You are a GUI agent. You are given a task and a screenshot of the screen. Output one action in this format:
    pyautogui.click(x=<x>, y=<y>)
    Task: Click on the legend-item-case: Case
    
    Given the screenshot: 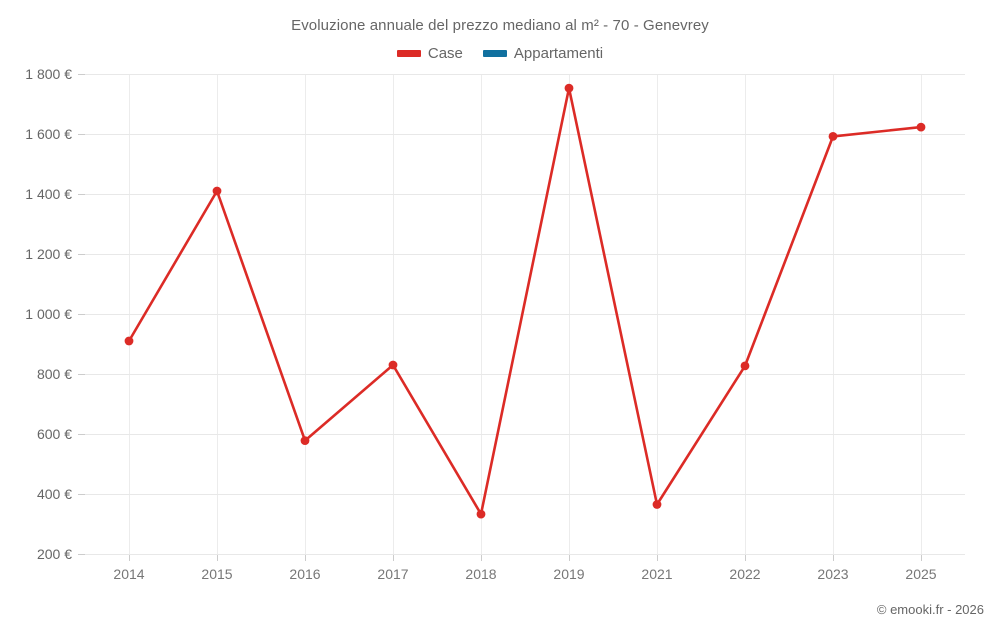 What is the action you would take?
    pyautogui.click(x=429, y=53)
    